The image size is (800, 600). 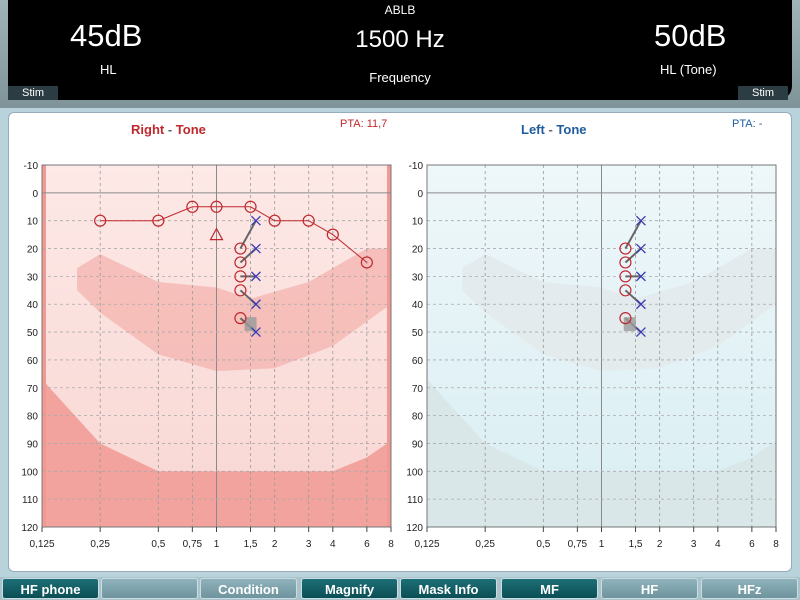 What do you see at coordinates (190, 129) in the screenshot?
I see `right-type-label: Tone` at bounding box center [190, 129].